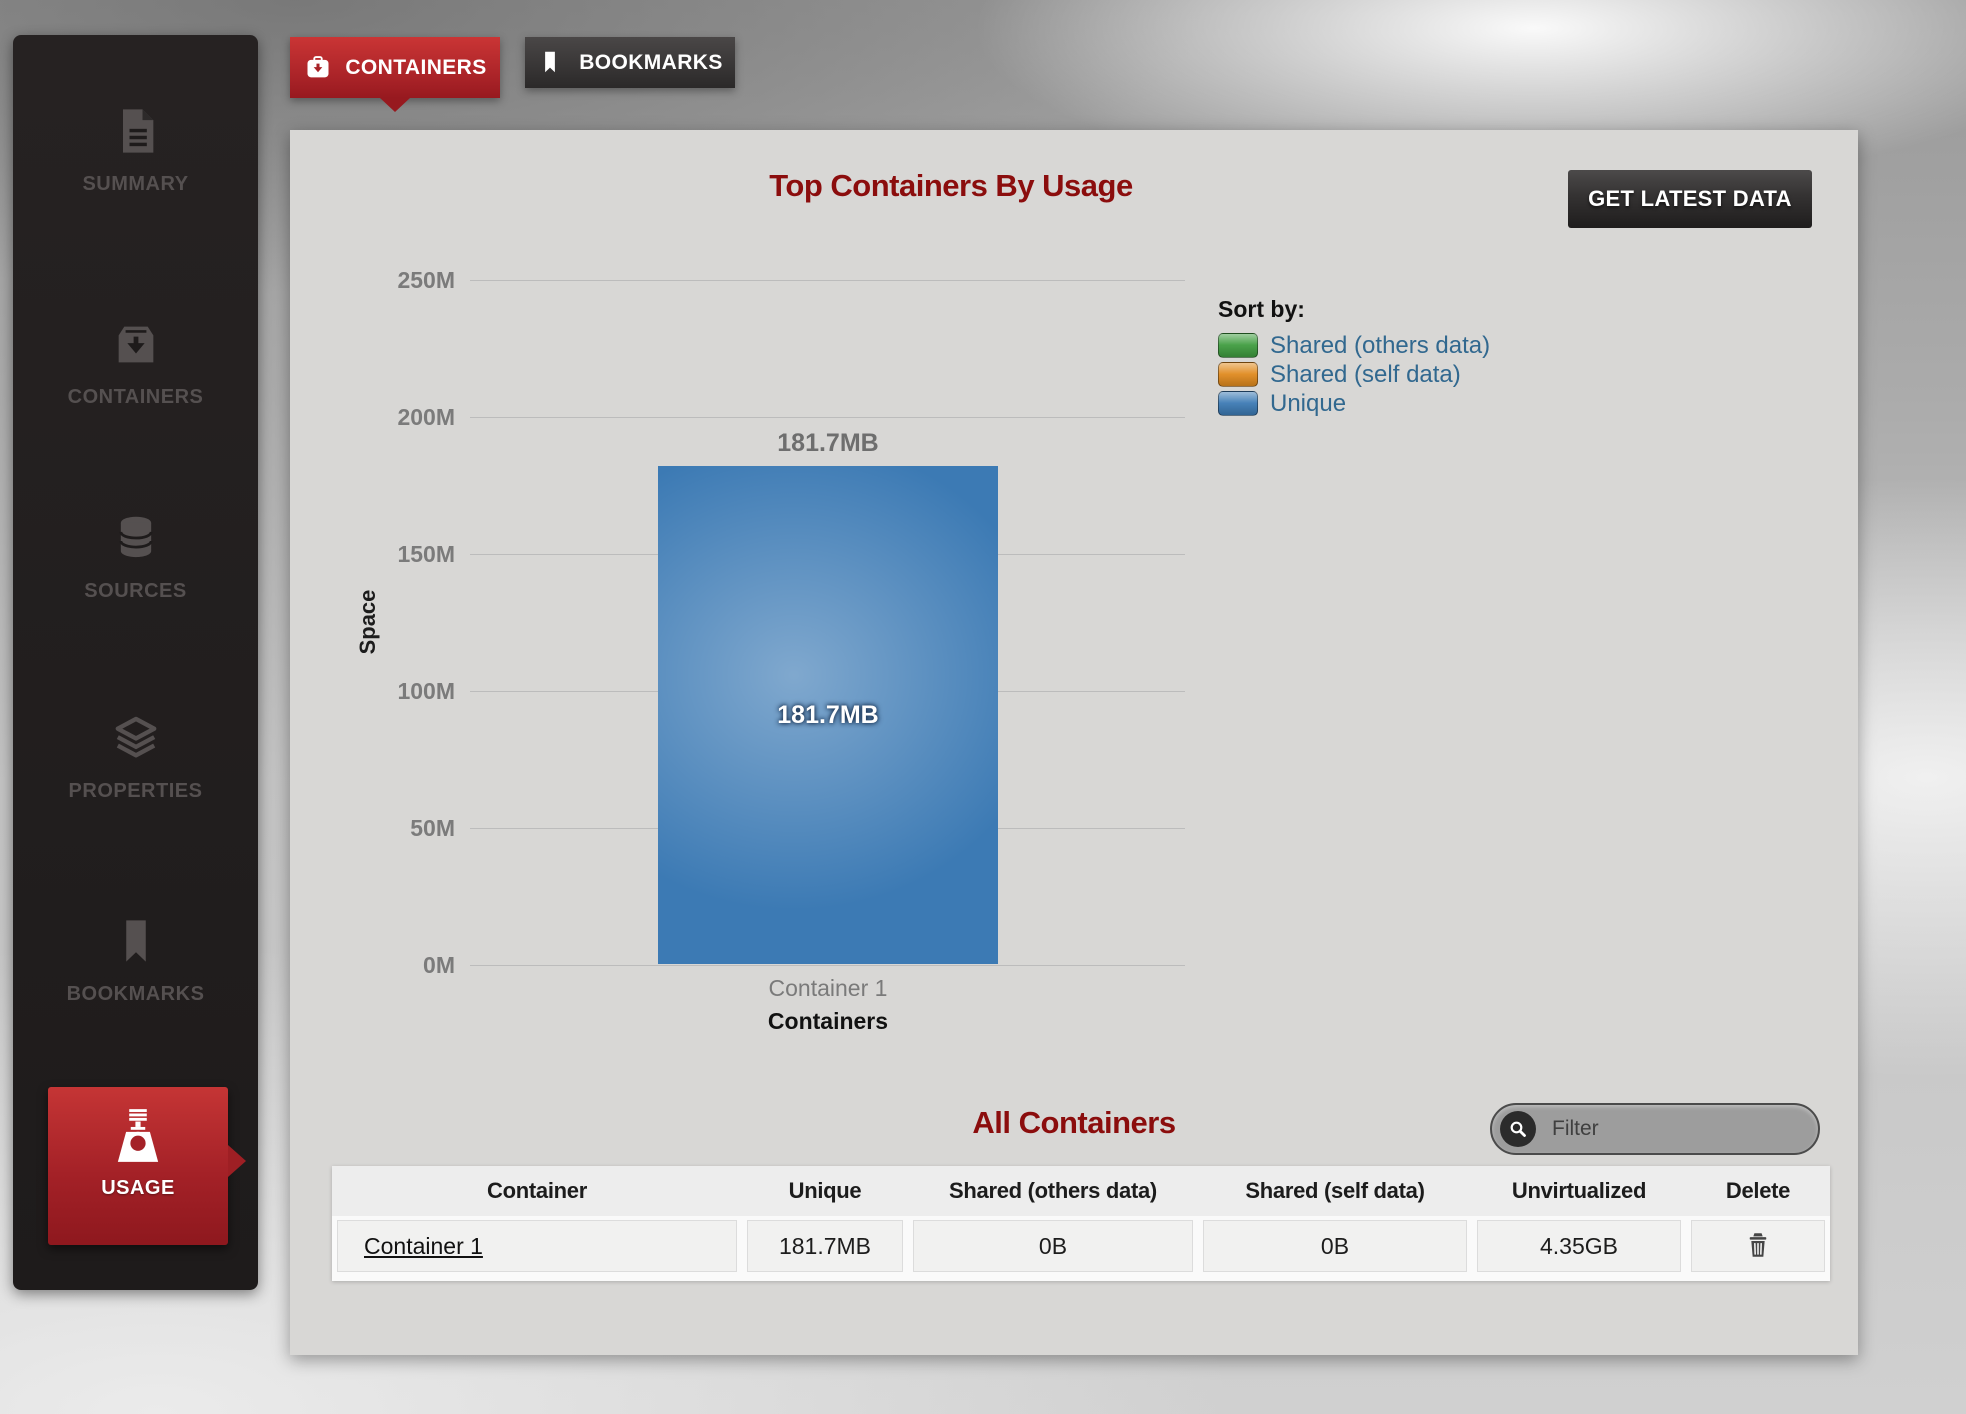  Describe the element at coordinates (1380, 345) in the screenshot. I see `legend-label: Shared (others data)` at that location.